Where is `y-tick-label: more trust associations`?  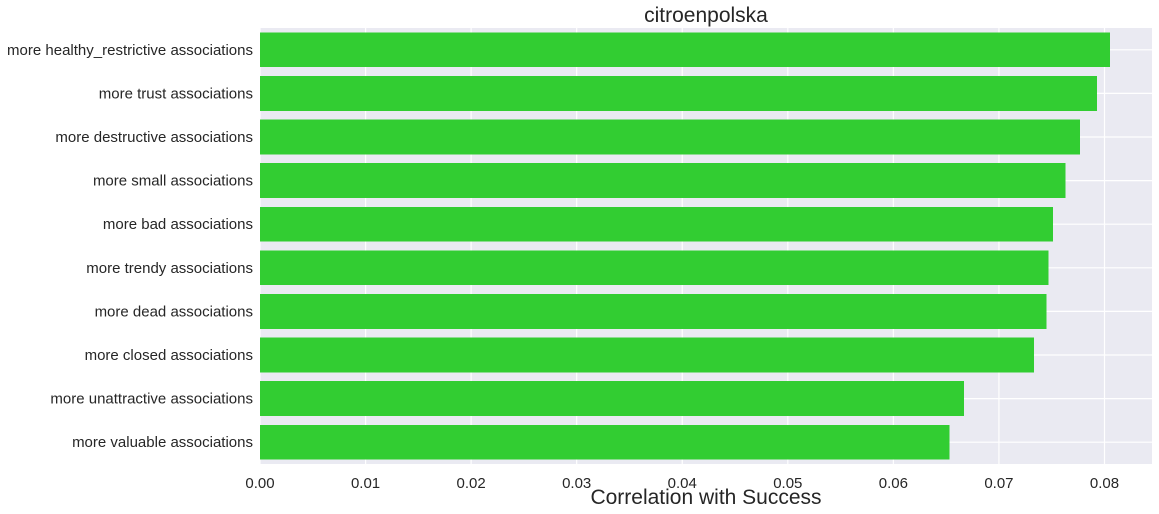
y-tick-label: more trust associations is located at coordinates (176, 93).